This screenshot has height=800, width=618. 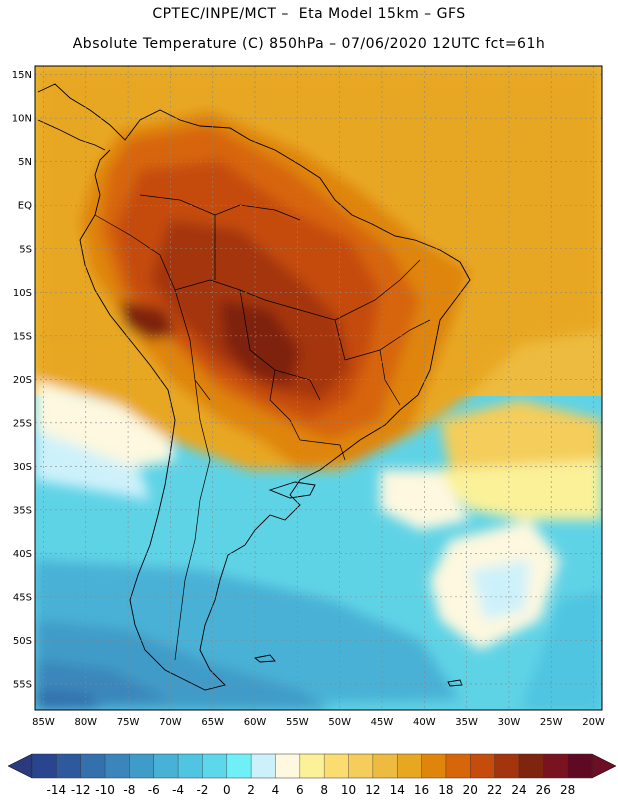 What do you see at coordinates (22, 684) in the screenshot?
I see `lat-label: 55S` at bounding box center [22, 684].